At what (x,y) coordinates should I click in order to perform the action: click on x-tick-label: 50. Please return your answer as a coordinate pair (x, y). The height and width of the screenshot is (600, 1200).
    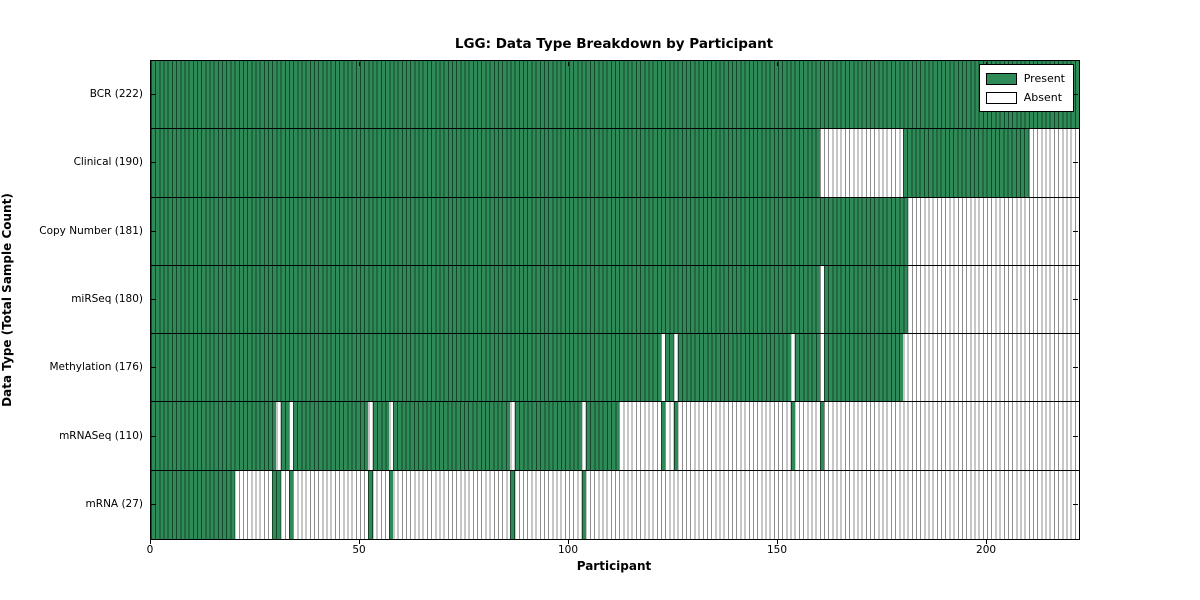
    Looking at the image, I should click on (359, 550).